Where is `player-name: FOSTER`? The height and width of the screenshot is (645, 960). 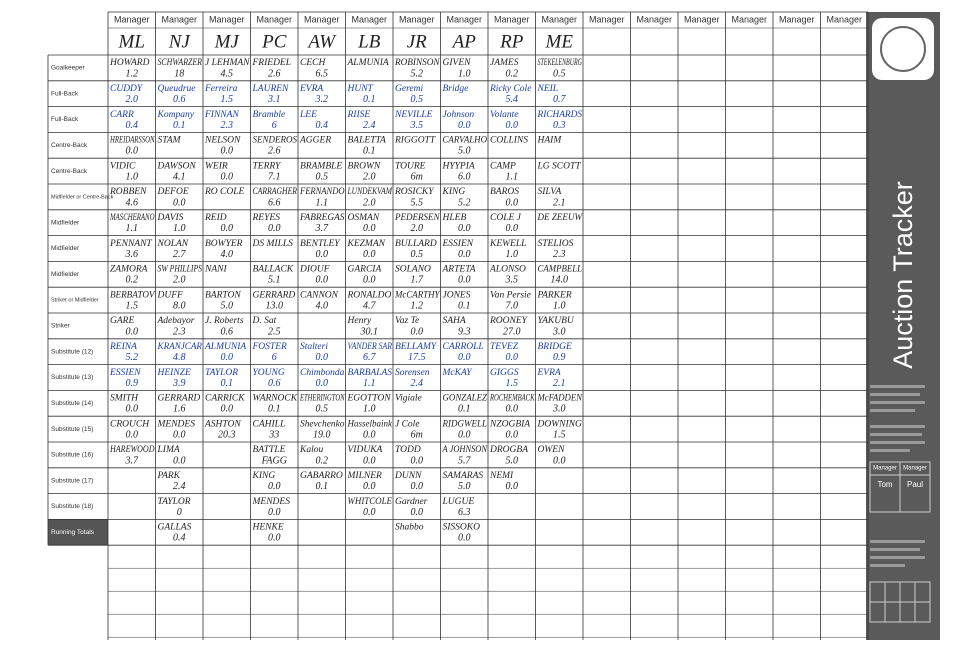
player-name: FOSTER is located at coordinates (270, 347).